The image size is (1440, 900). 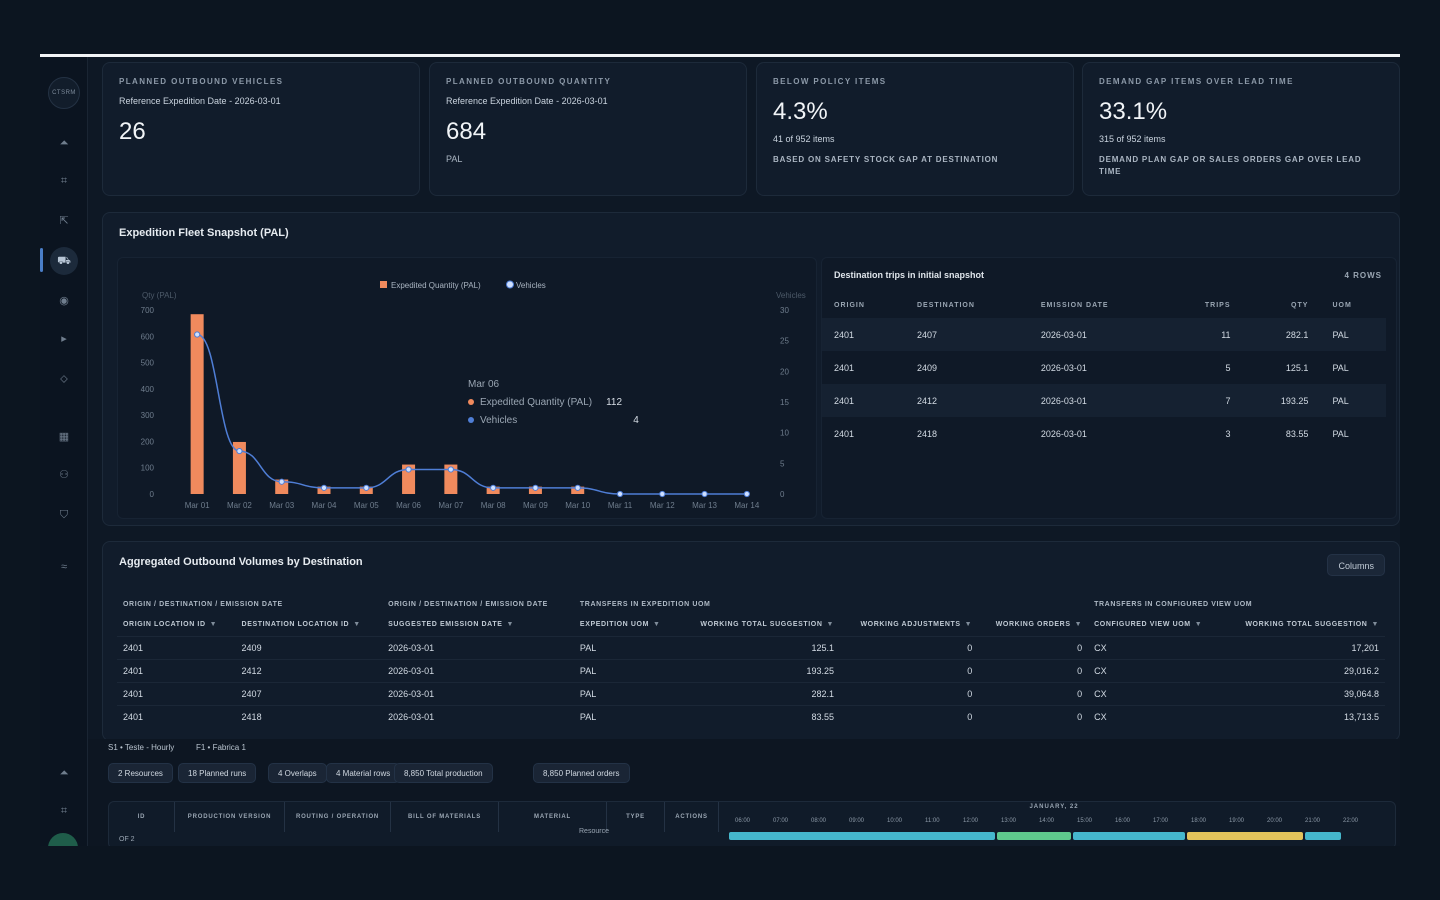 I want to click on table-cell: 13,713.5, so click(x=1303, y=716).